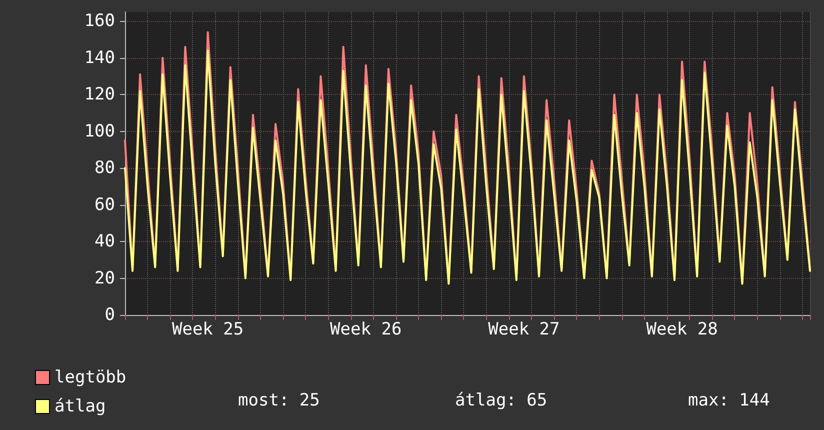 The width and height of the screenshot is (824, 430). What do you see at coordinates (366, 330) in the screenshot?
I see `x-tick-label: Week 26` at bounding box center [366, 330].